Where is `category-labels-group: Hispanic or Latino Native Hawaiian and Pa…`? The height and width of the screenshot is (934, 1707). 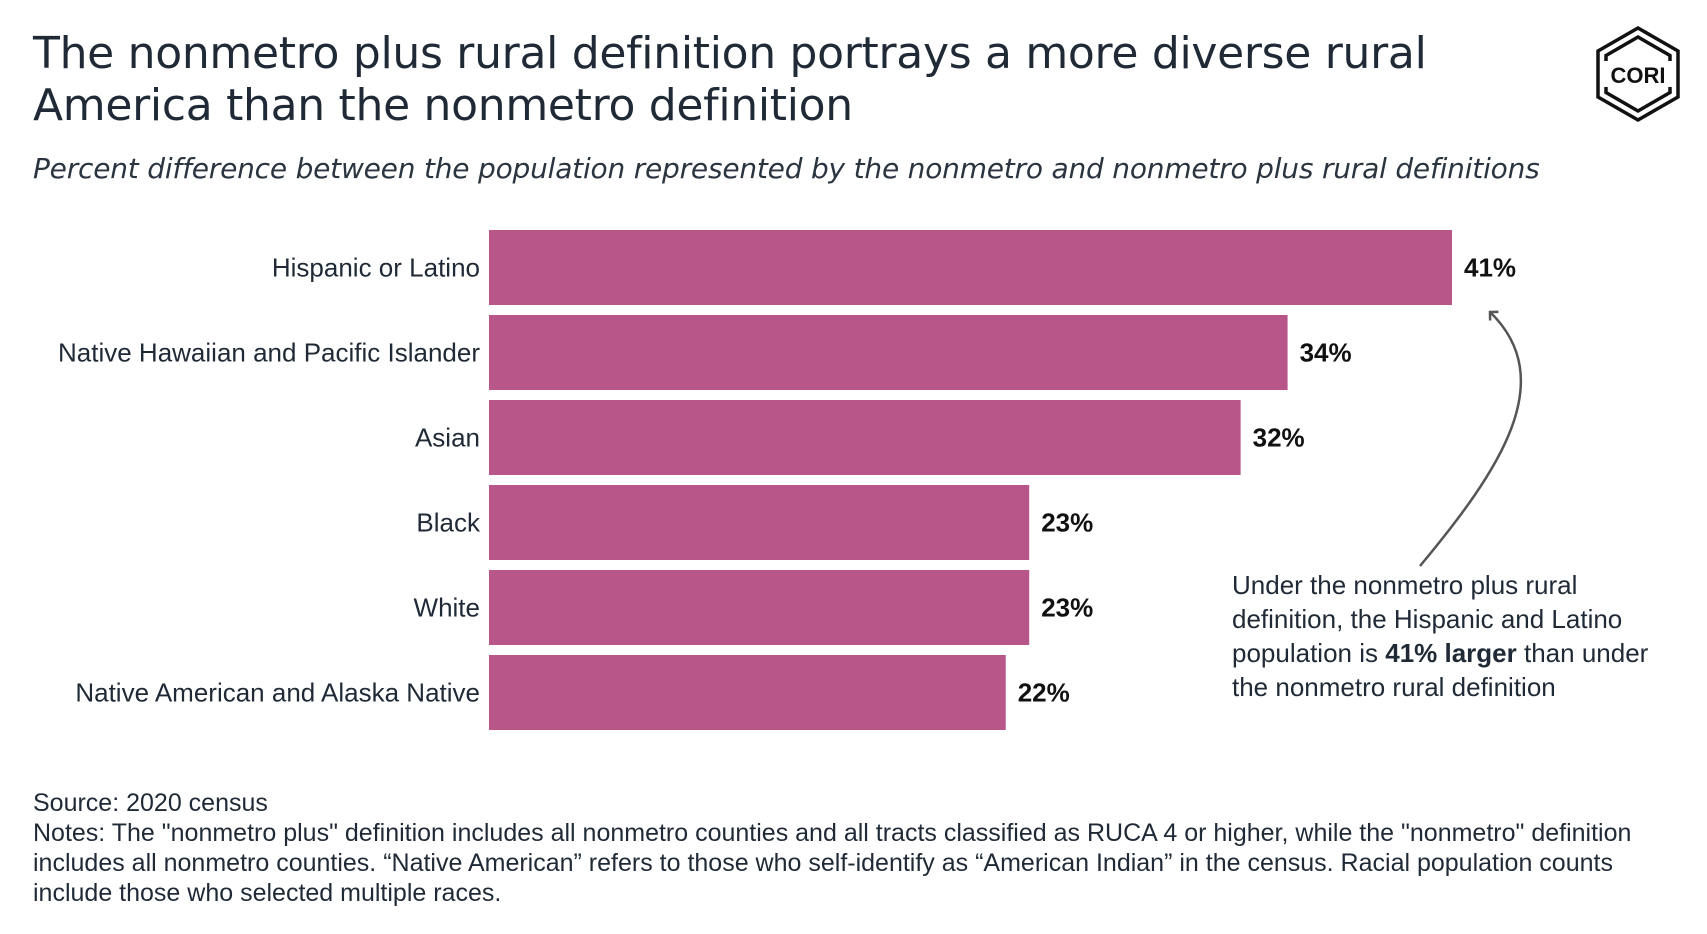 category-labels-group: Hispanic or Latino Native Hawaiian and Pa… is located at coordinates (269, 480).